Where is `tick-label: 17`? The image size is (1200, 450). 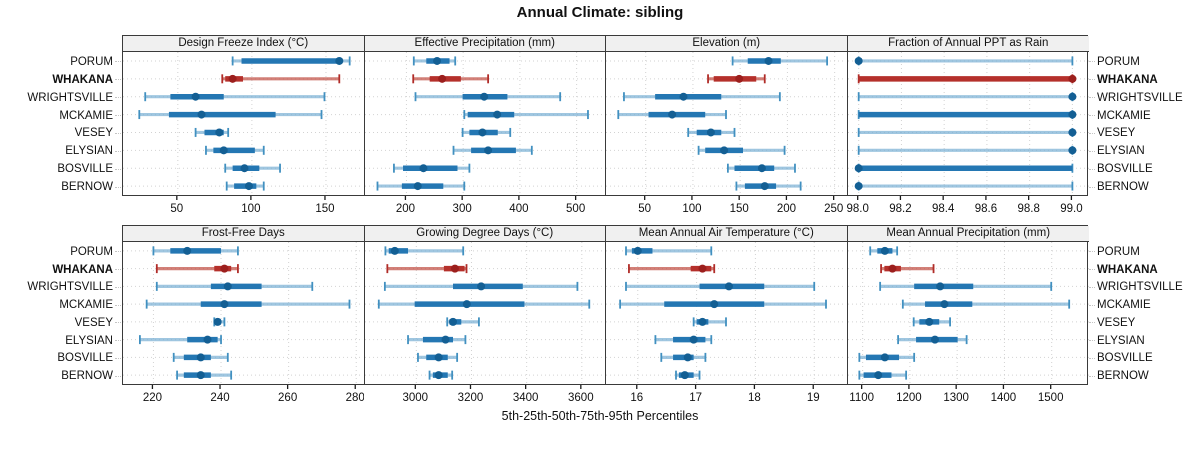 tick-label: 17 is located at coordinates (695, 398).